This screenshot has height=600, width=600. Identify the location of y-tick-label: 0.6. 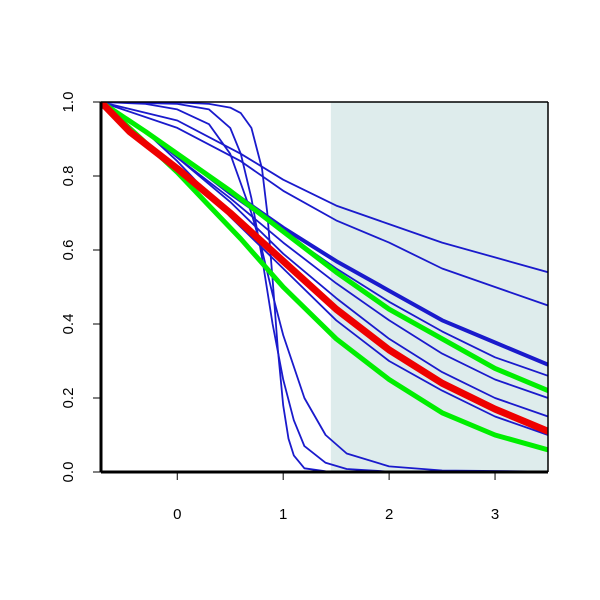
(68, 250).